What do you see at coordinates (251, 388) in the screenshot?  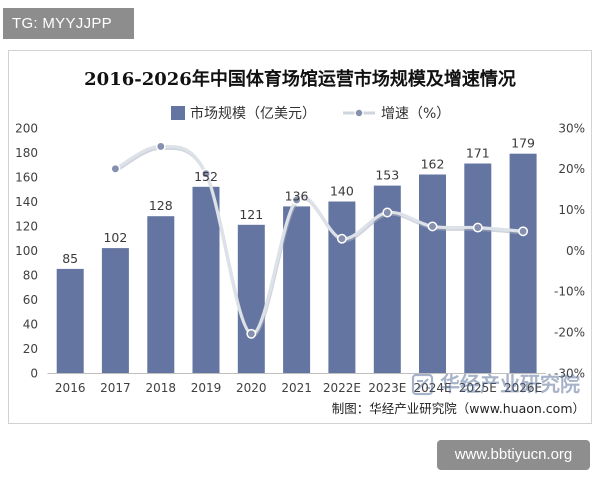 I see `x-tick-label-2020: 2020` at bounding box center [251, 388].